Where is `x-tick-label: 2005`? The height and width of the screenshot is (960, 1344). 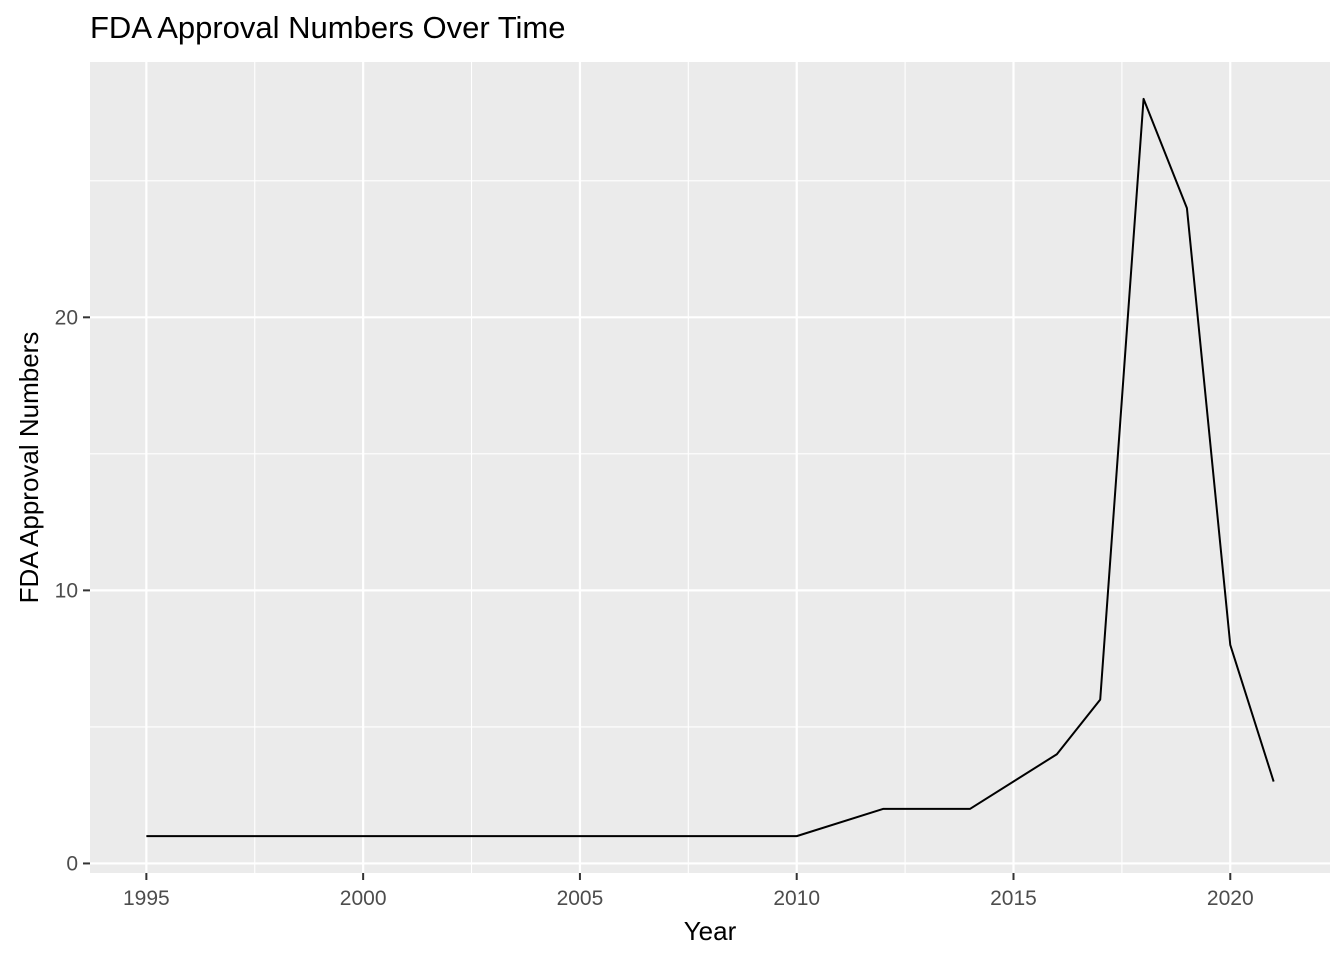 x-tick-label: 2005 is located at coordinates (580, 898).